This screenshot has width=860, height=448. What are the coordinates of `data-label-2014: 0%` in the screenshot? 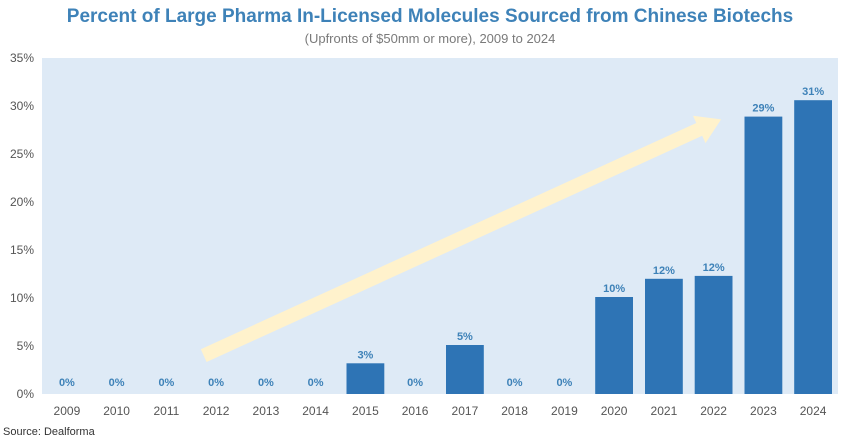 It's located at (316, 383).